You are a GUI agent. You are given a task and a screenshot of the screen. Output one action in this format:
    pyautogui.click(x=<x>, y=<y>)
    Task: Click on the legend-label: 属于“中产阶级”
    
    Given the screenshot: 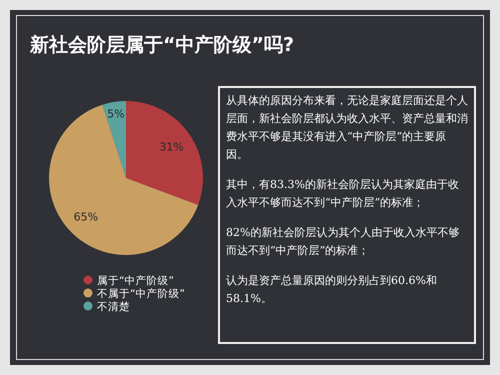 What is the action you would take?
    pyautogui.click(x=135, y=280)
    